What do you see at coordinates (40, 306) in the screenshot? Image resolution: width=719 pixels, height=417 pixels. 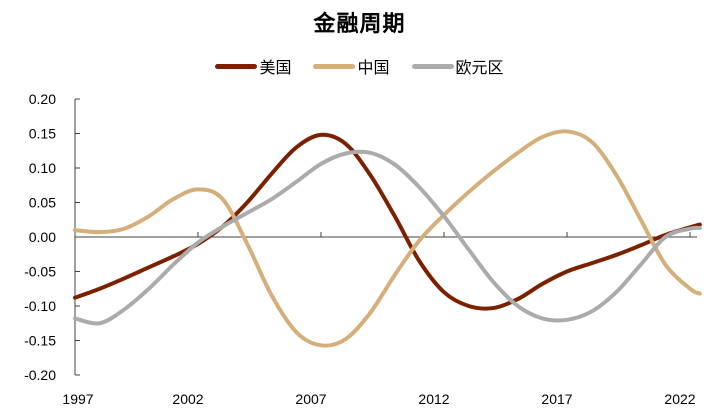 I see `y-tick-label: -0.10` at bounding box center [40, 306].